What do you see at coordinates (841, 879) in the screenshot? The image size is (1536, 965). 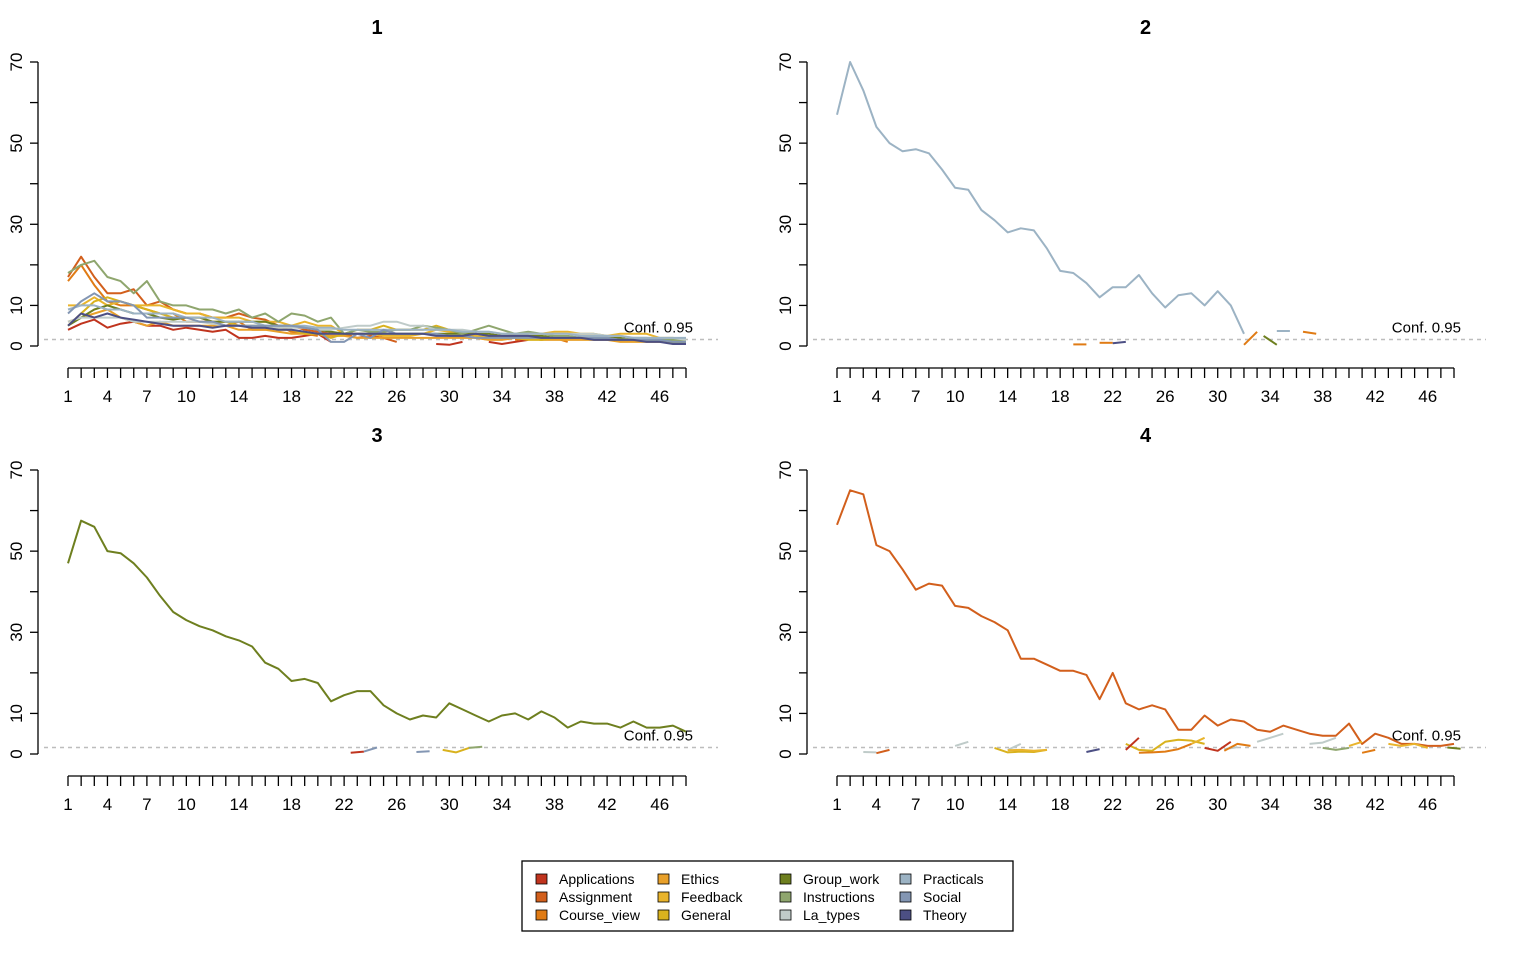 I see `legend-label: Group_work` at bounding box center [841, 879].